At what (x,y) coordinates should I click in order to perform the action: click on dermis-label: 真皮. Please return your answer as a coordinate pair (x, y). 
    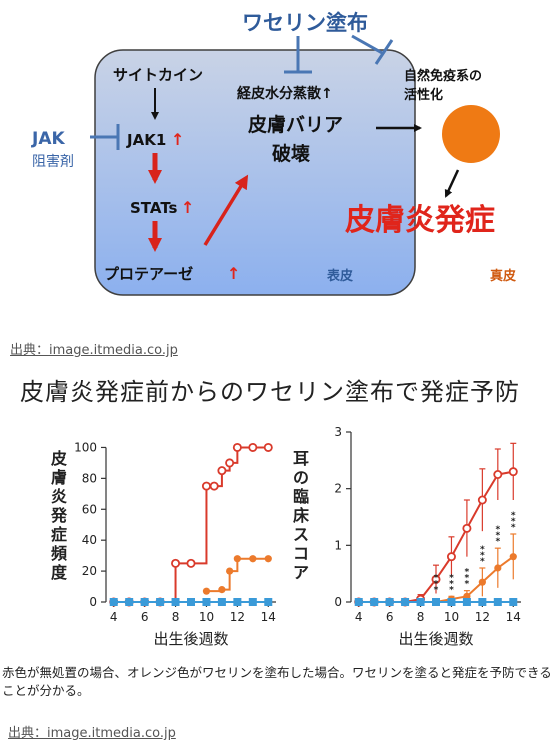
    Looking at the image, I should click on (503, 276).